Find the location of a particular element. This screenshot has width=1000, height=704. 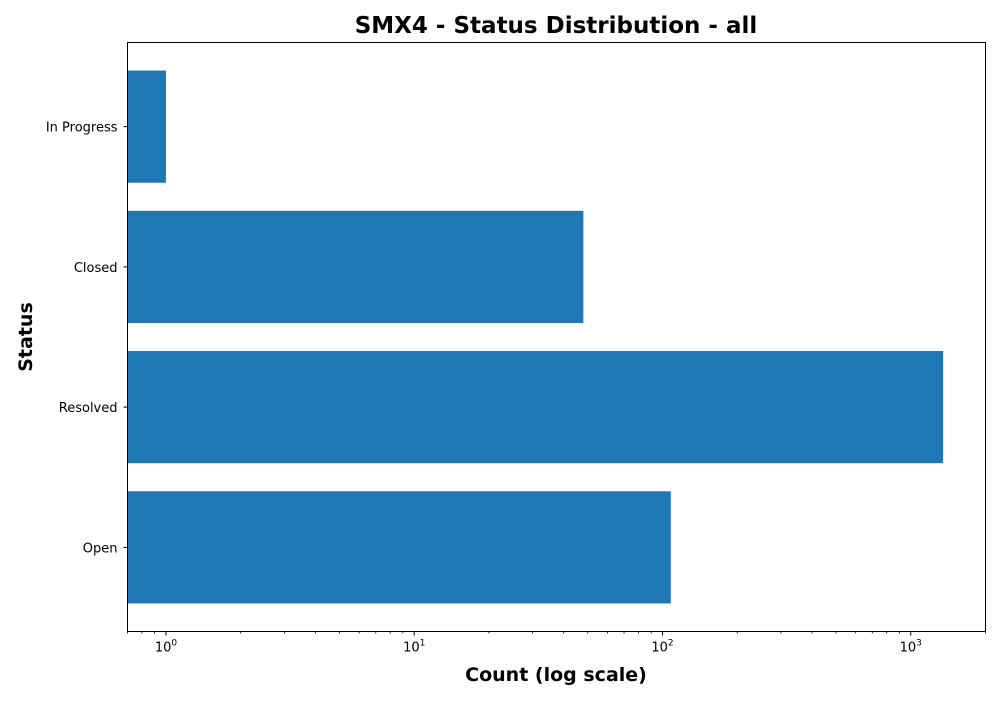

y-tick-label: Resolved is located at coordinates (88, 408).